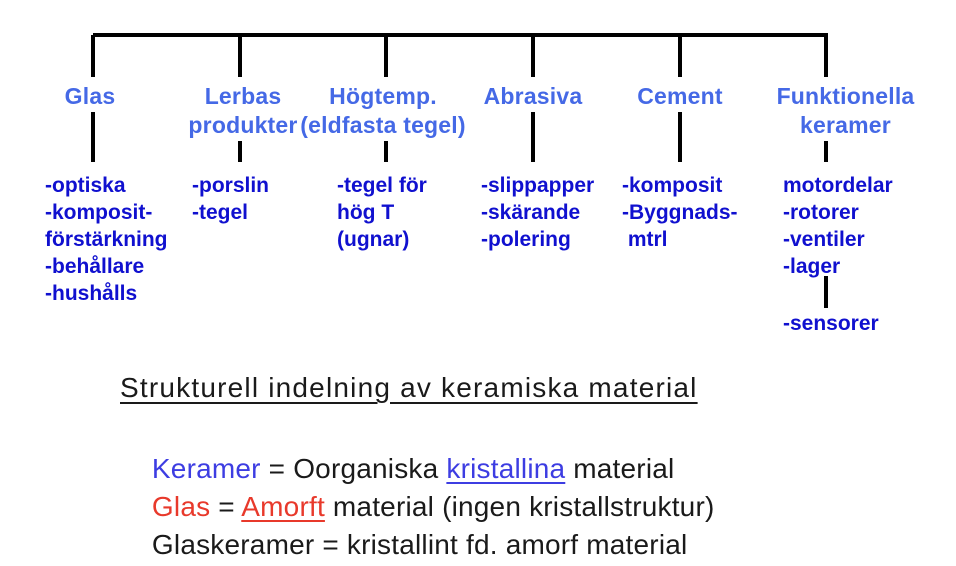 The image size is (956, 566). What do you see at coordinates (90, 96) in the screenshot?
I see `branch-label-glas: Glas` at bounding box center [90, 96].